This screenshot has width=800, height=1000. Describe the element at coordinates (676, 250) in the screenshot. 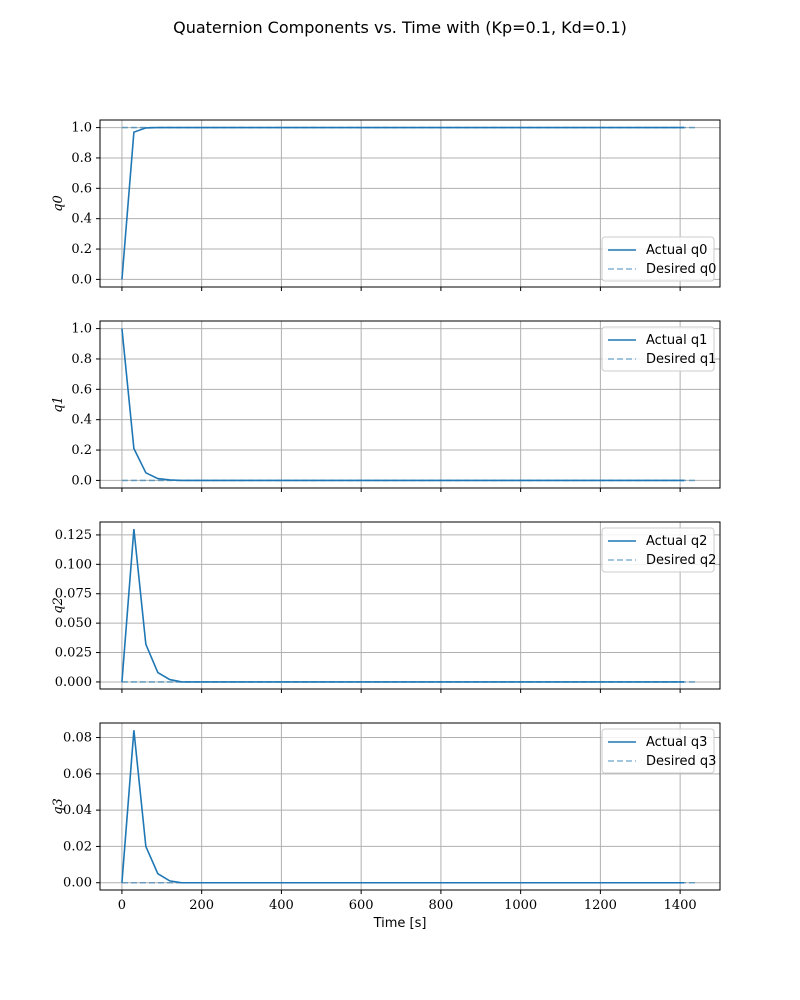

I see `legend-entry: Actual q0` at that location.